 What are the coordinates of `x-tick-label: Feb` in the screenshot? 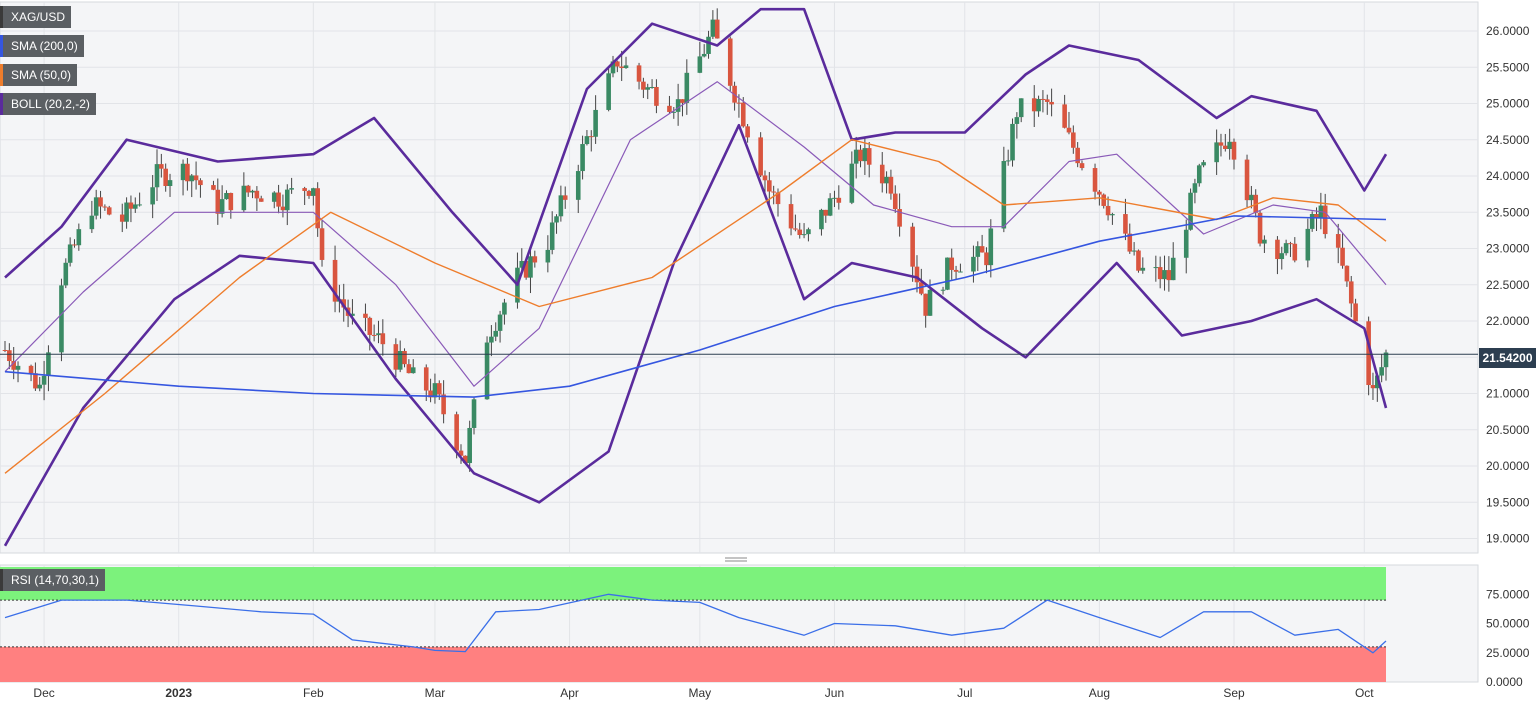 It's located at (313, 693).